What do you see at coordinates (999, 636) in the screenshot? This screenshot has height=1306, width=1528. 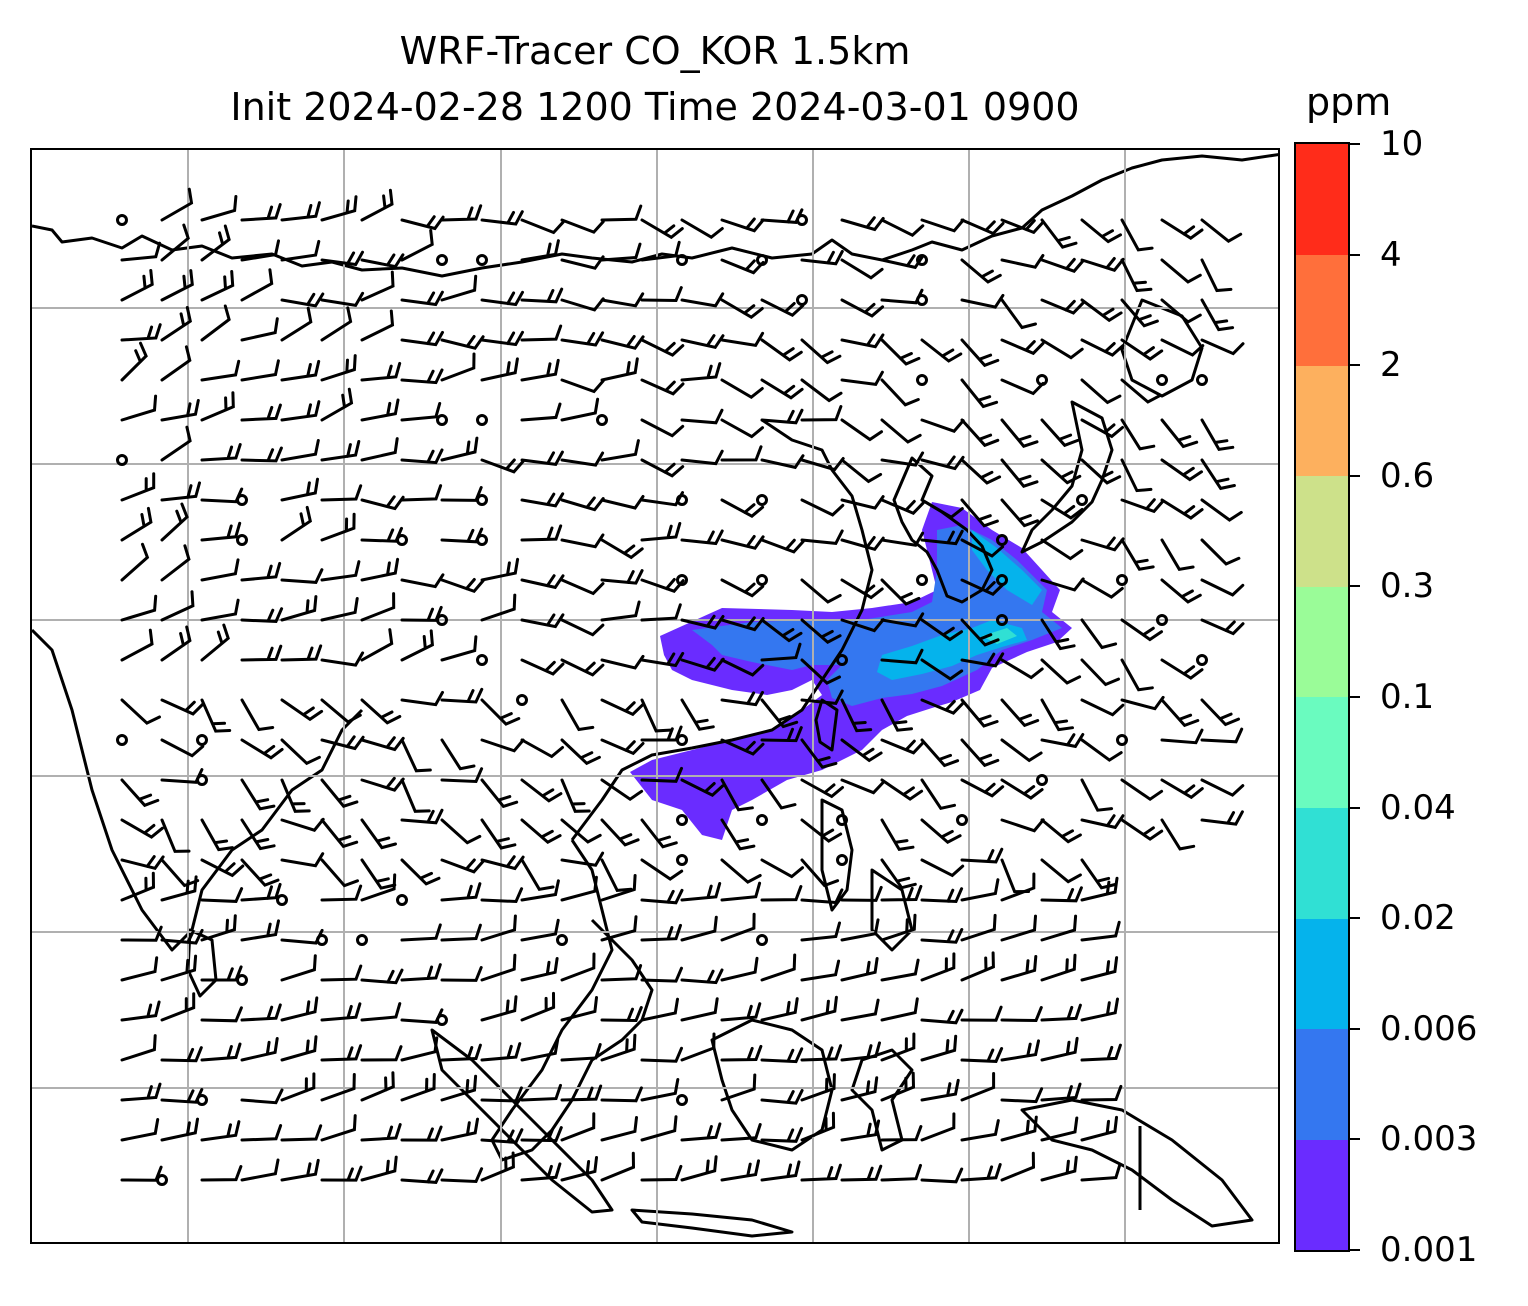 I see `plume-band-0.02` at bounding box center [999, 636].